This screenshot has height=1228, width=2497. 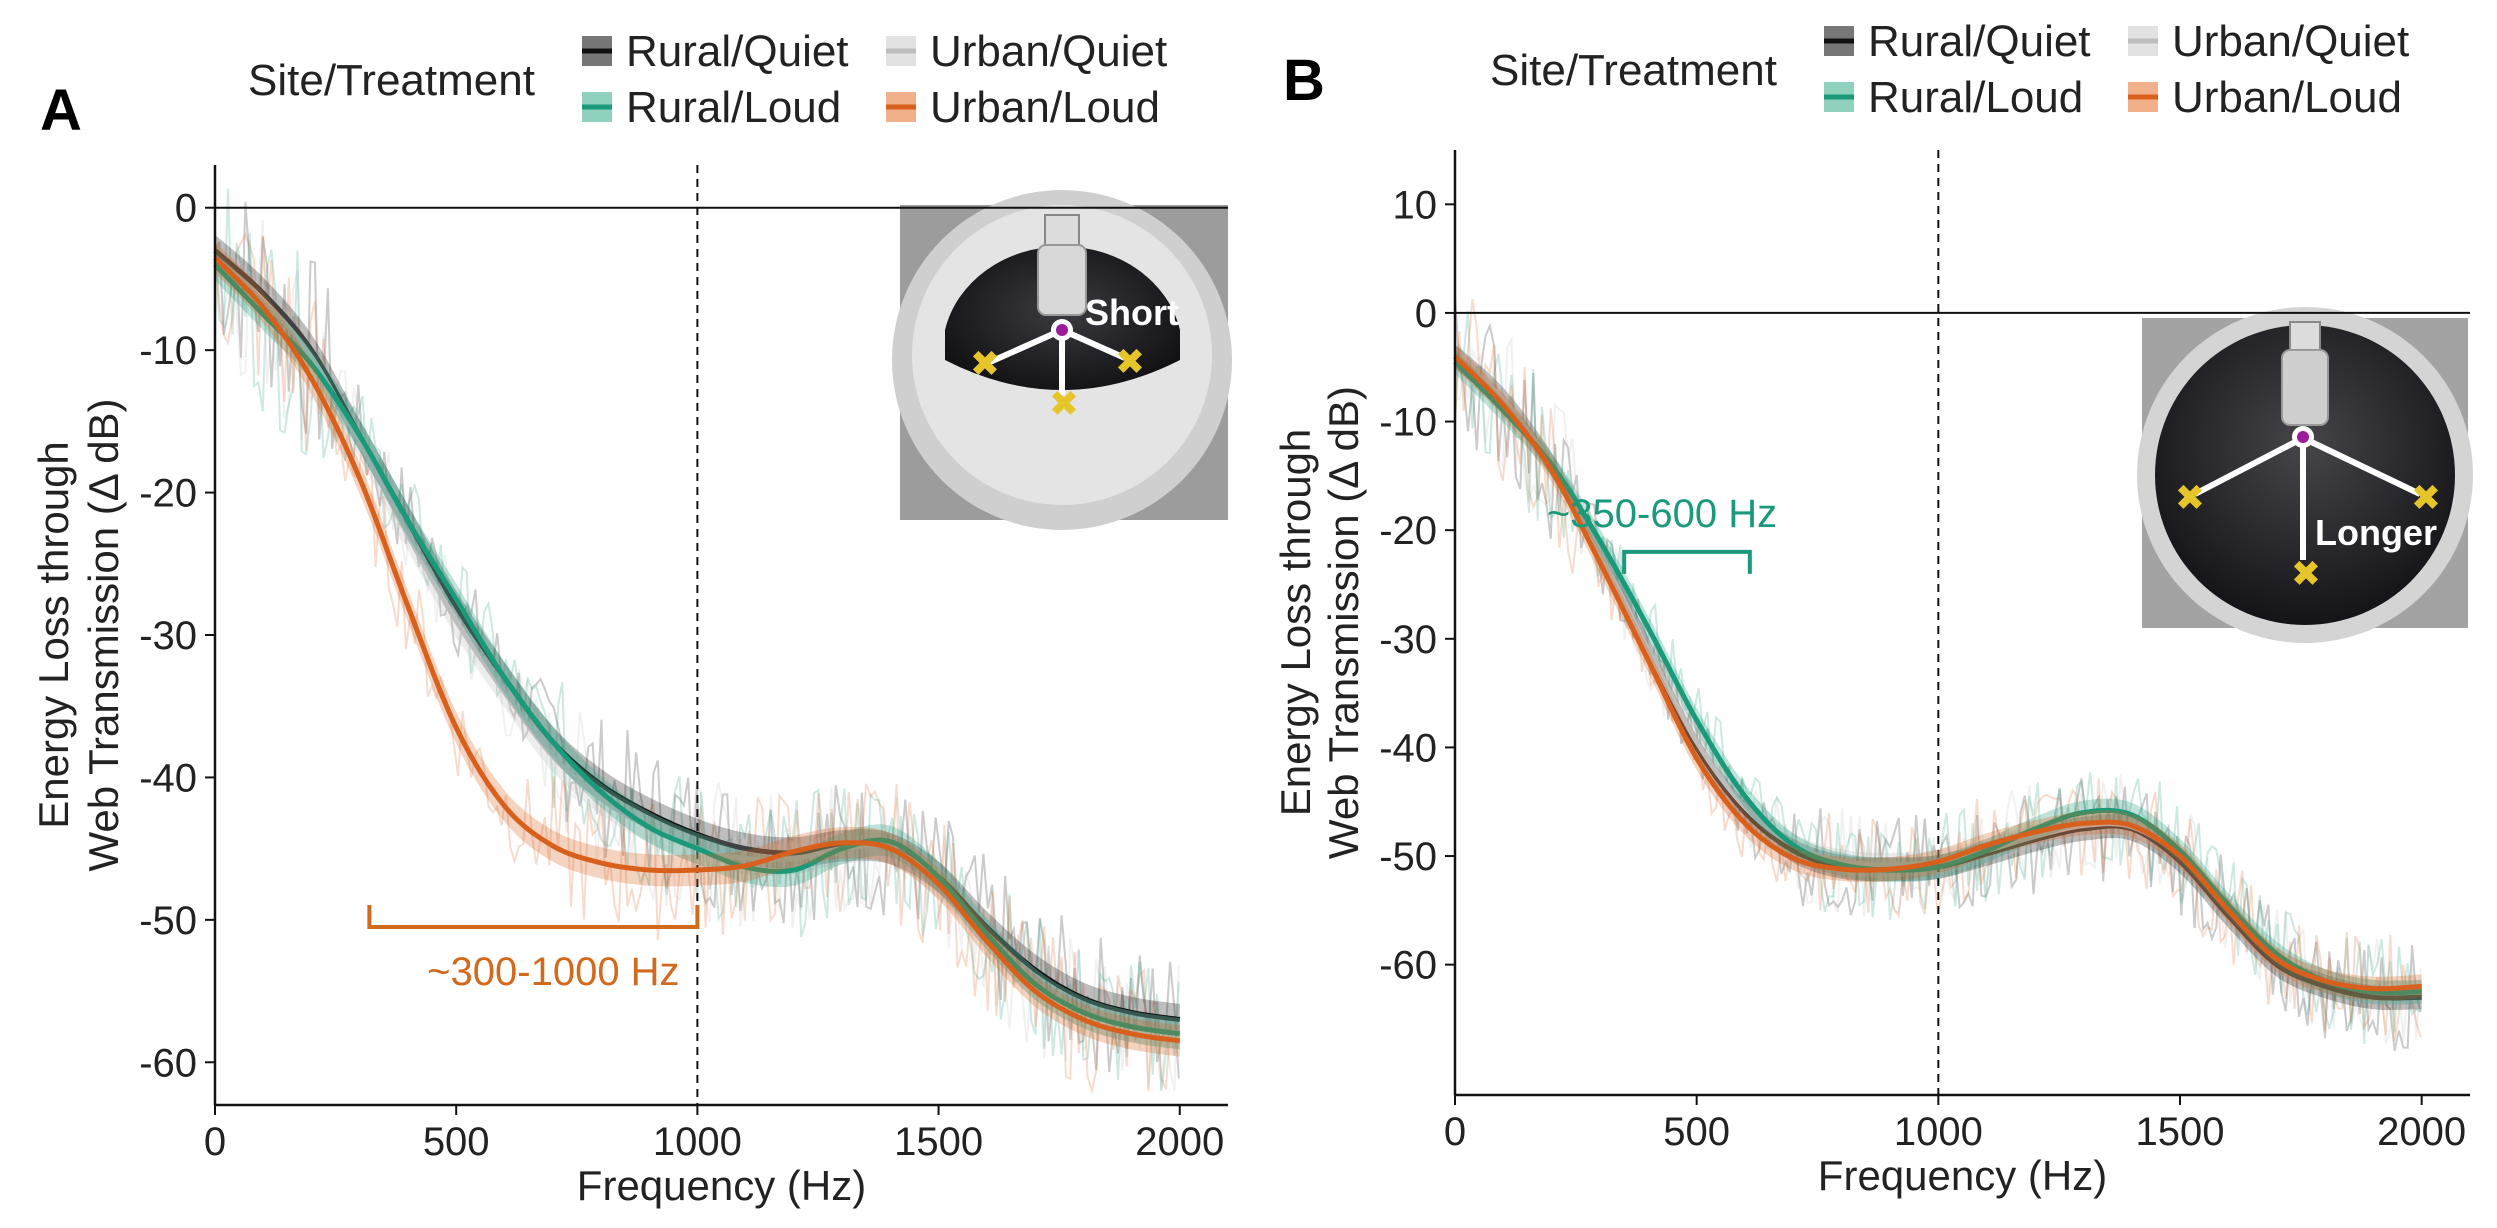 I want to click on panel-label-b: B, so click(x=1304, y=80).